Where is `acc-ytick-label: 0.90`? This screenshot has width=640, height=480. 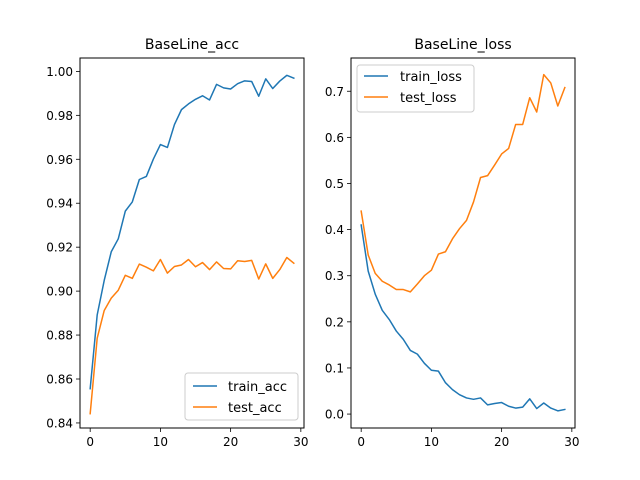 acc-ytick-label: 0.90 is located at coordinates (59, 292).